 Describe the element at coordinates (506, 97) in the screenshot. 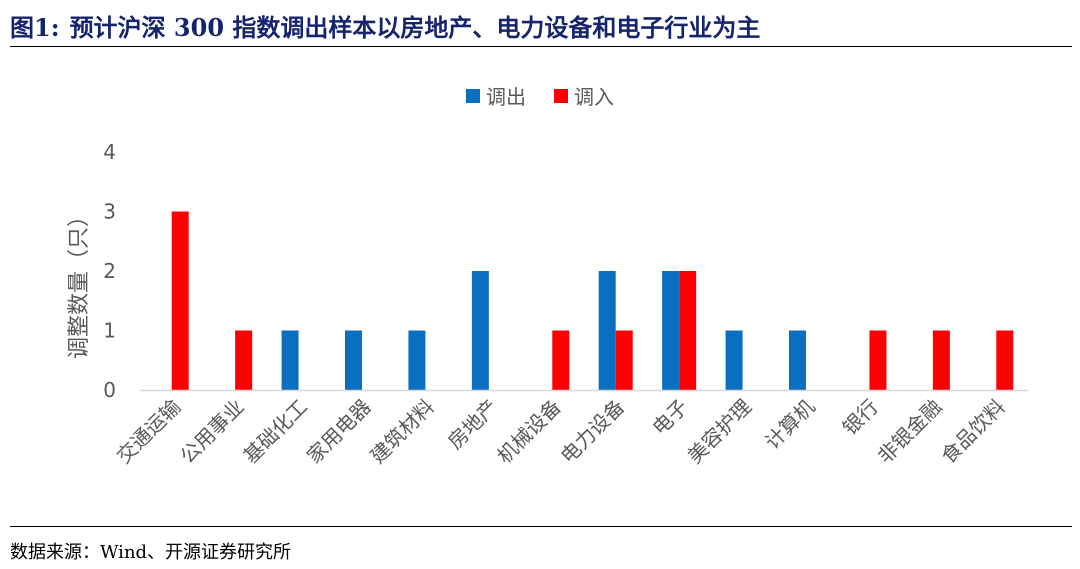

I see `legend-label-out: 调出` at that location.